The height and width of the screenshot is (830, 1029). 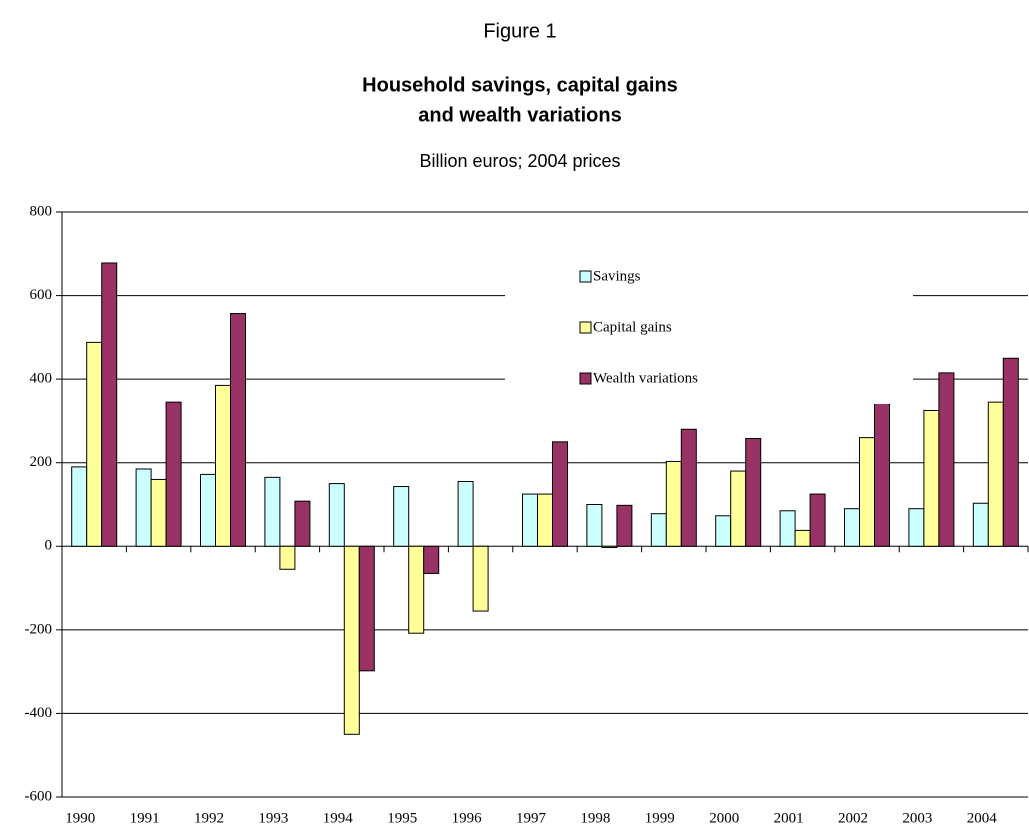 I want to click on legend-label: Capital gains, so click(x=632, y=327).